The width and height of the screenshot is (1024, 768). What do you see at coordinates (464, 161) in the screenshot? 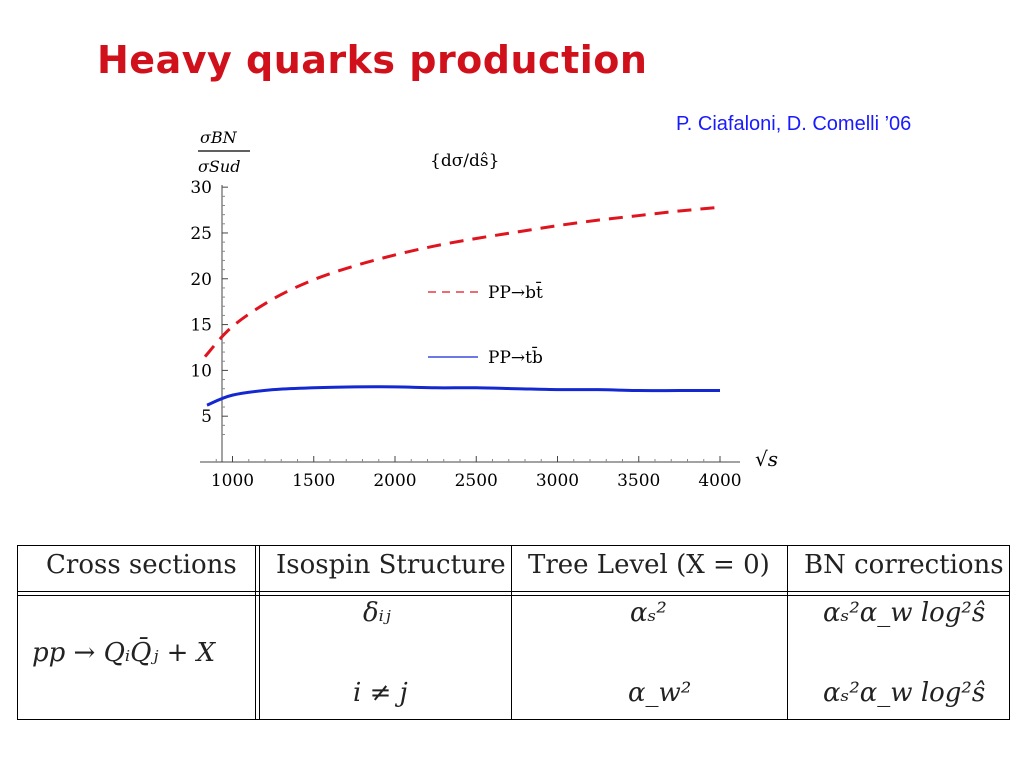
I see `chart-annotation: {dσ/dŝ}` at bounding box center [464, 161].